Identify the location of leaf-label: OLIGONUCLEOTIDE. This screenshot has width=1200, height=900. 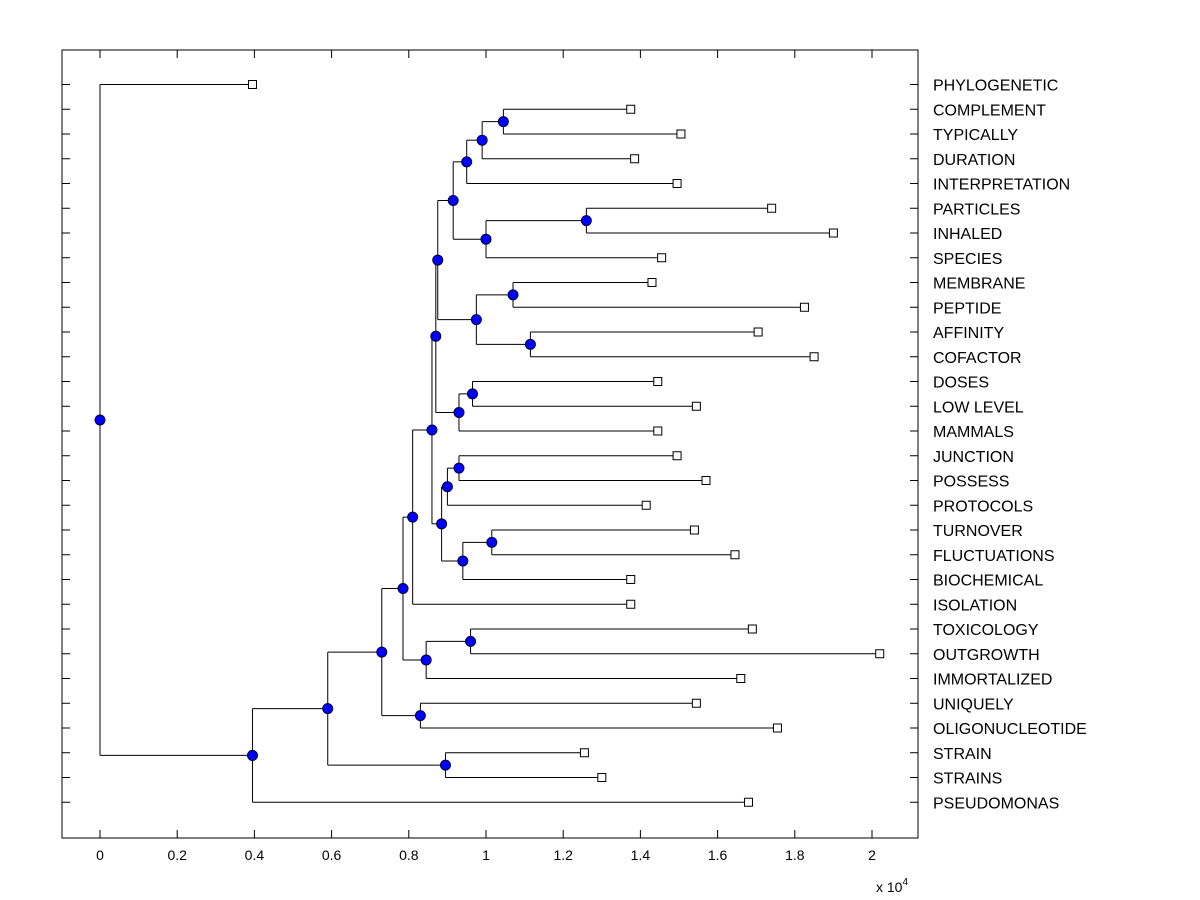
(1010, 729).